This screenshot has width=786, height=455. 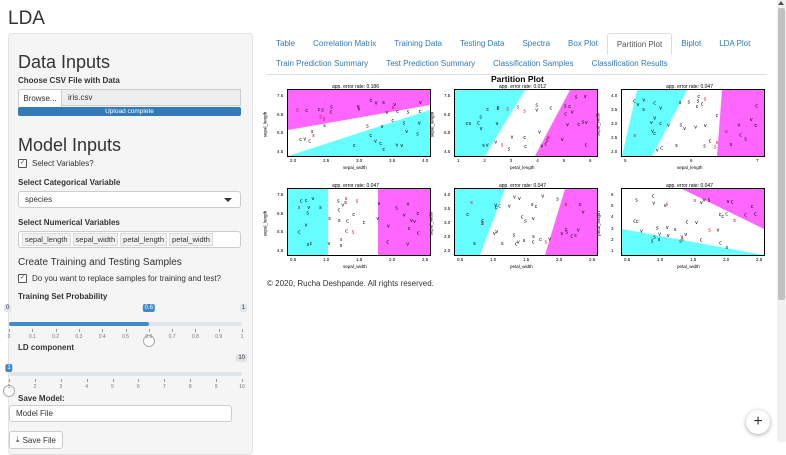 What do you see at coordinates (758, 422) in the screenshot?
I see `add-button: +` at bounding box center [758, 422].